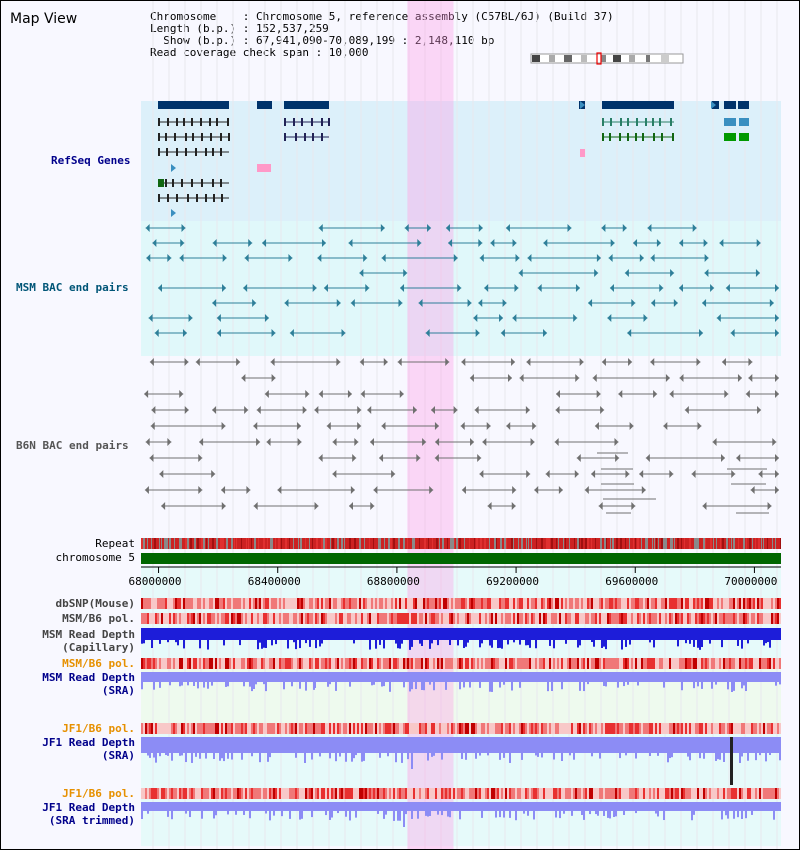  I want to click on track-label-msm-bac: MSM BAC end pairs, so click(72, 287).